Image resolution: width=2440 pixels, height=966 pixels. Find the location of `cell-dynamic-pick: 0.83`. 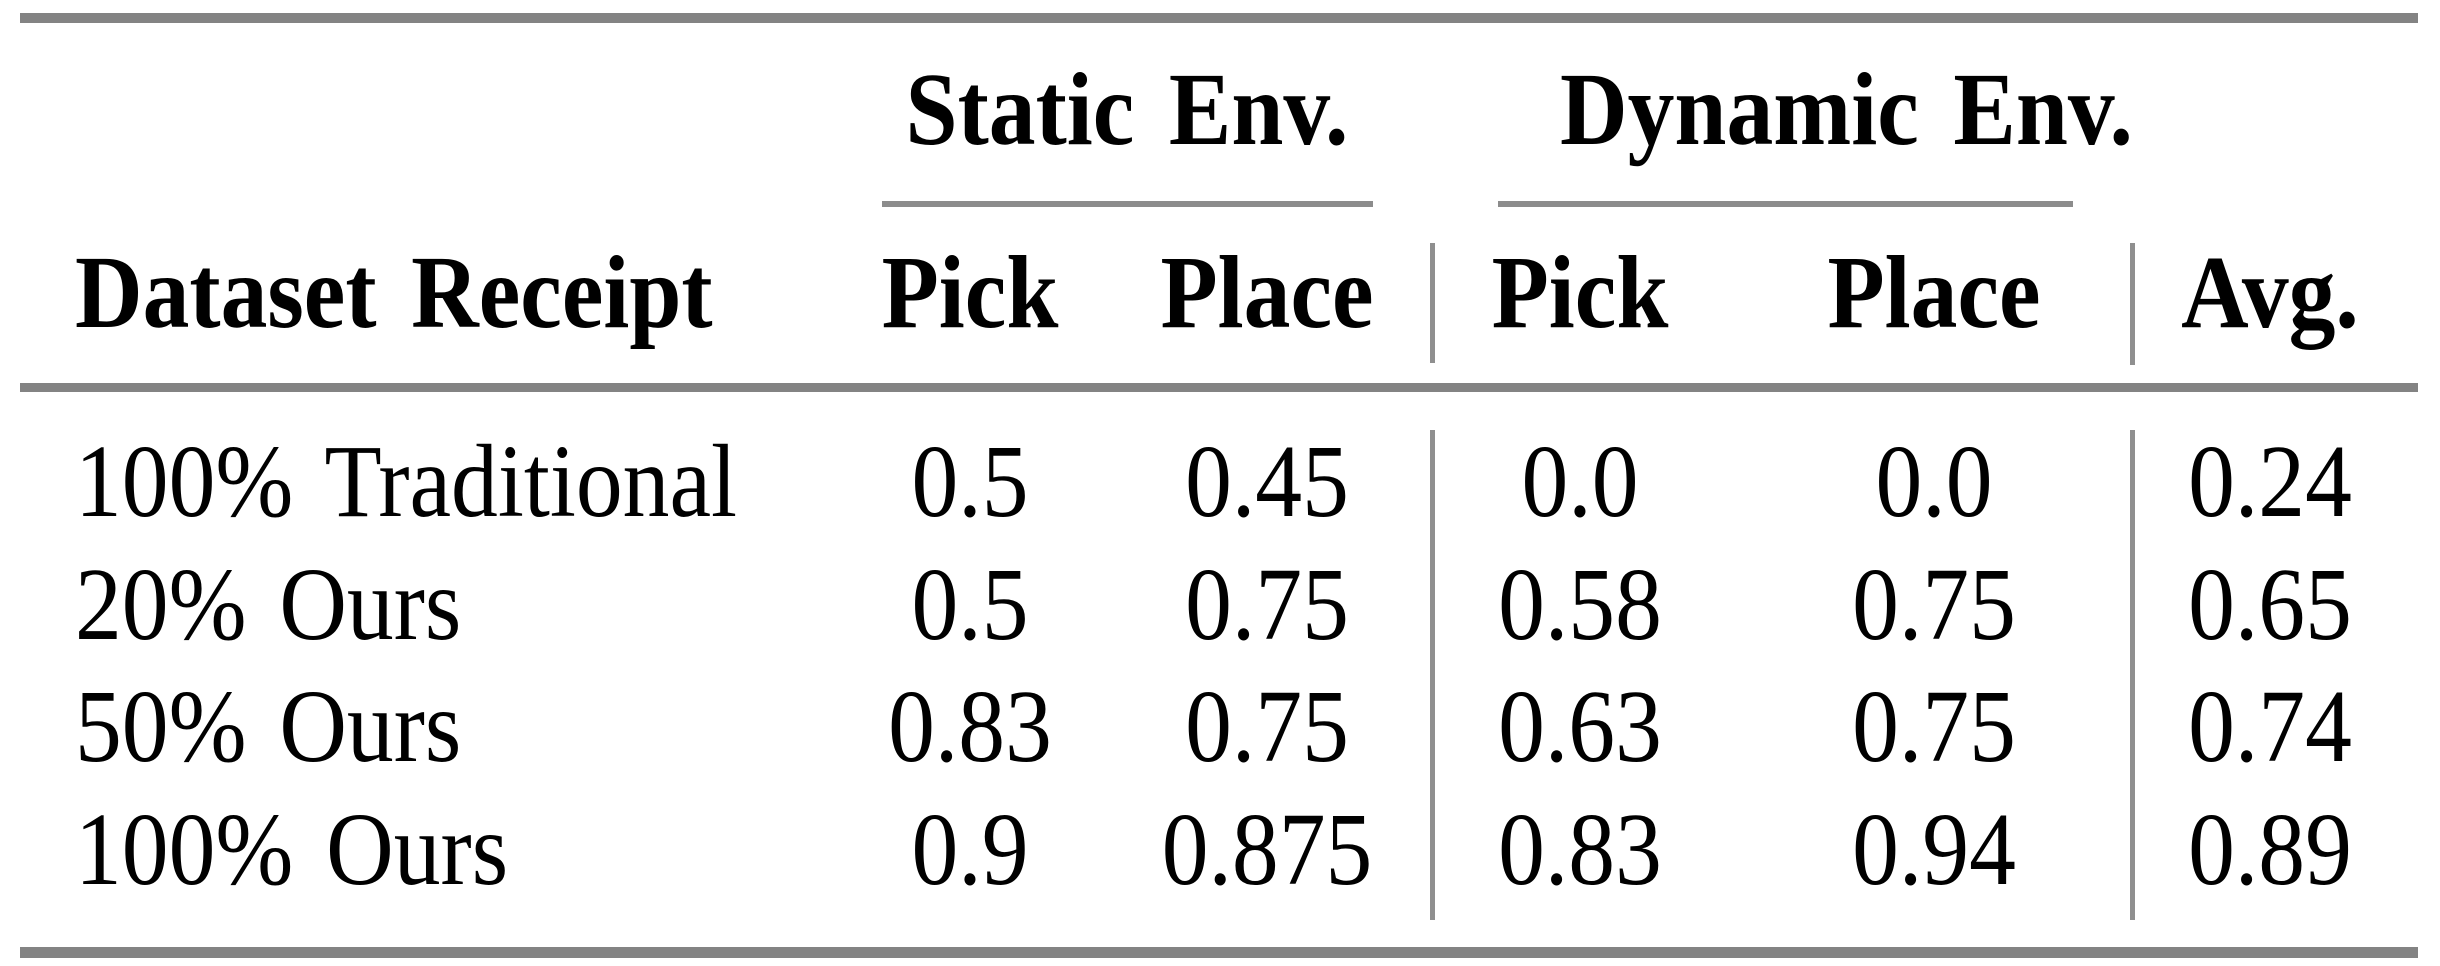

cell-dynamic-pick: 0.83 is located at coordinates (1580, 849).